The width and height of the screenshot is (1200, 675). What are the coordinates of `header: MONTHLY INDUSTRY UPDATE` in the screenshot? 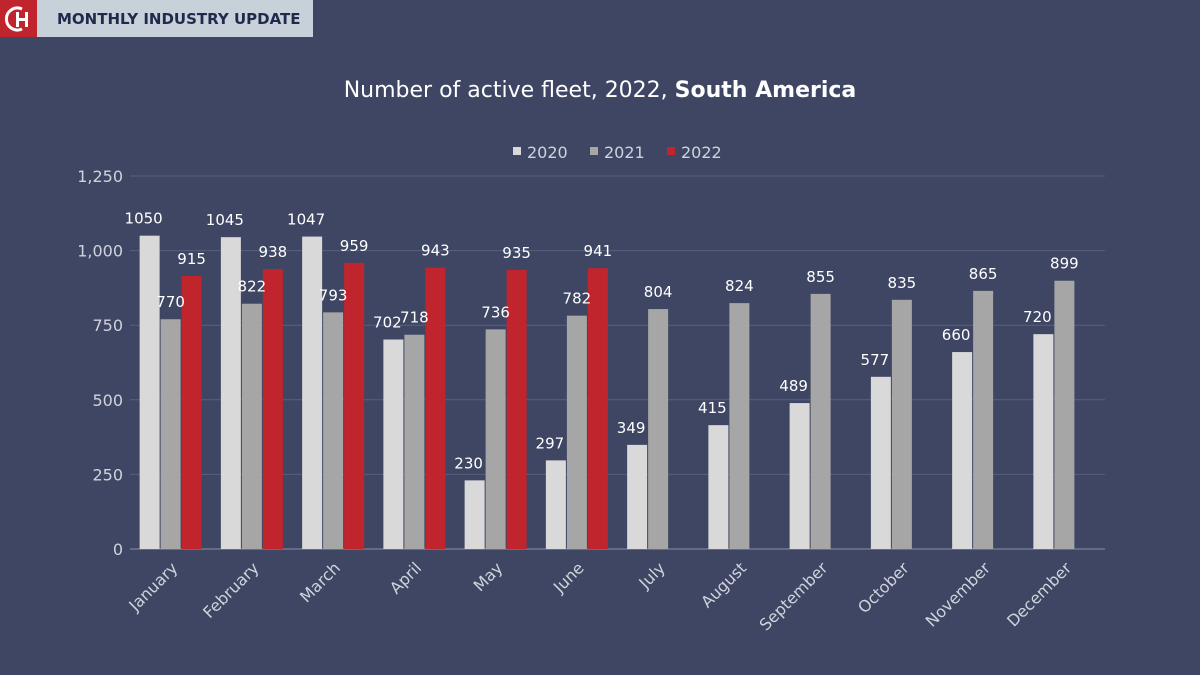 It's located at (156, 18).